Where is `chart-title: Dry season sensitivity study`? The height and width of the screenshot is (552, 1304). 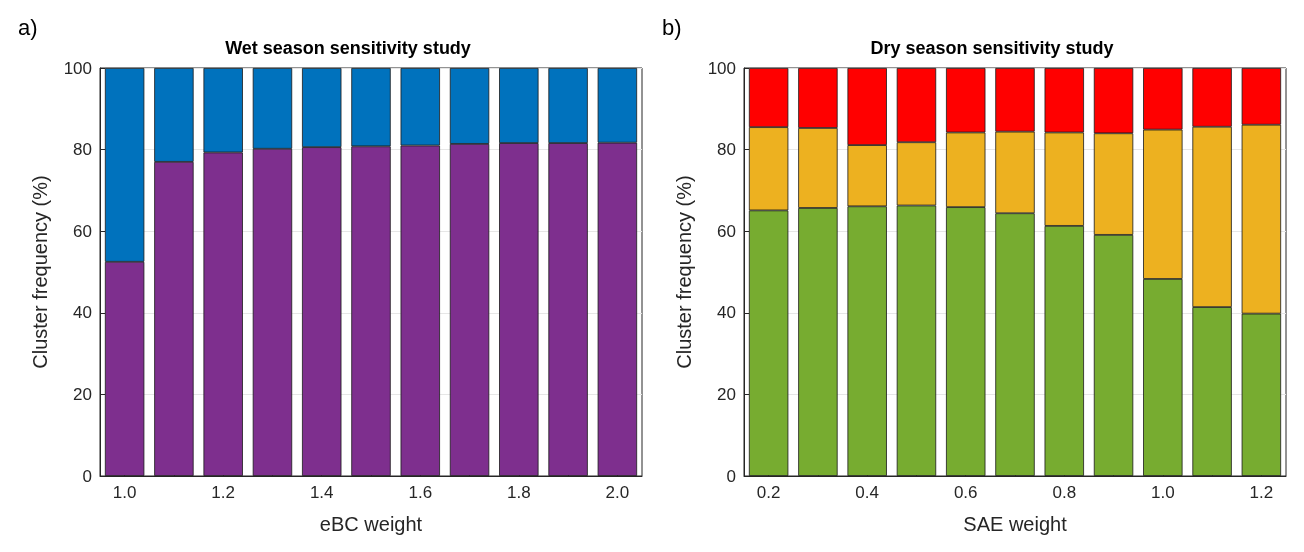
chart-title: Dry season sensitivity study is located at coordinates (992, 48).